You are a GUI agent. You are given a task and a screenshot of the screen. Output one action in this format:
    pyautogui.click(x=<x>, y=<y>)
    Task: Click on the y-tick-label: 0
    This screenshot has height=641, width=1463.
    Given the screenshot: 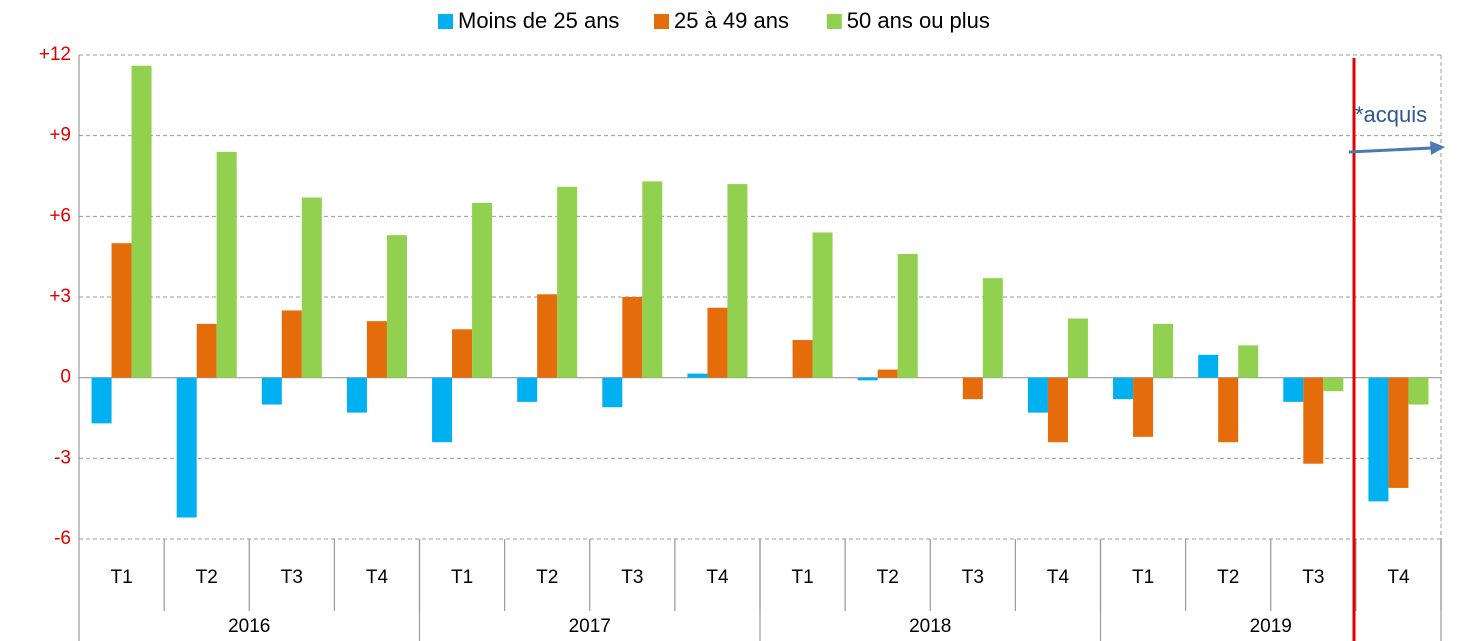 What is the action you would take?
    pyautogui.click(x=65, y=377)
    